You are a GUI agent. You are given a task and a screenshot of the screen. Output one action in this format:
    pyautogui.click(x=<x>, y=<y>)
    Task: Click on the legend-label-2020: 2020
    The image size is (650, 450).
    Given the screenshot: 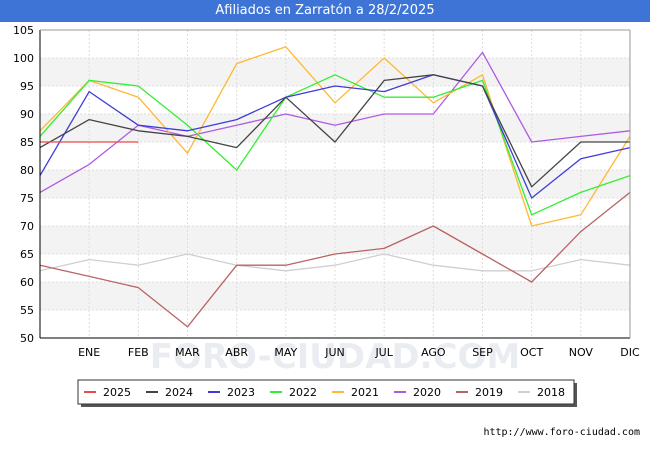 What is the action you would take?
    pyautogui.click(x=427, y=392)
    